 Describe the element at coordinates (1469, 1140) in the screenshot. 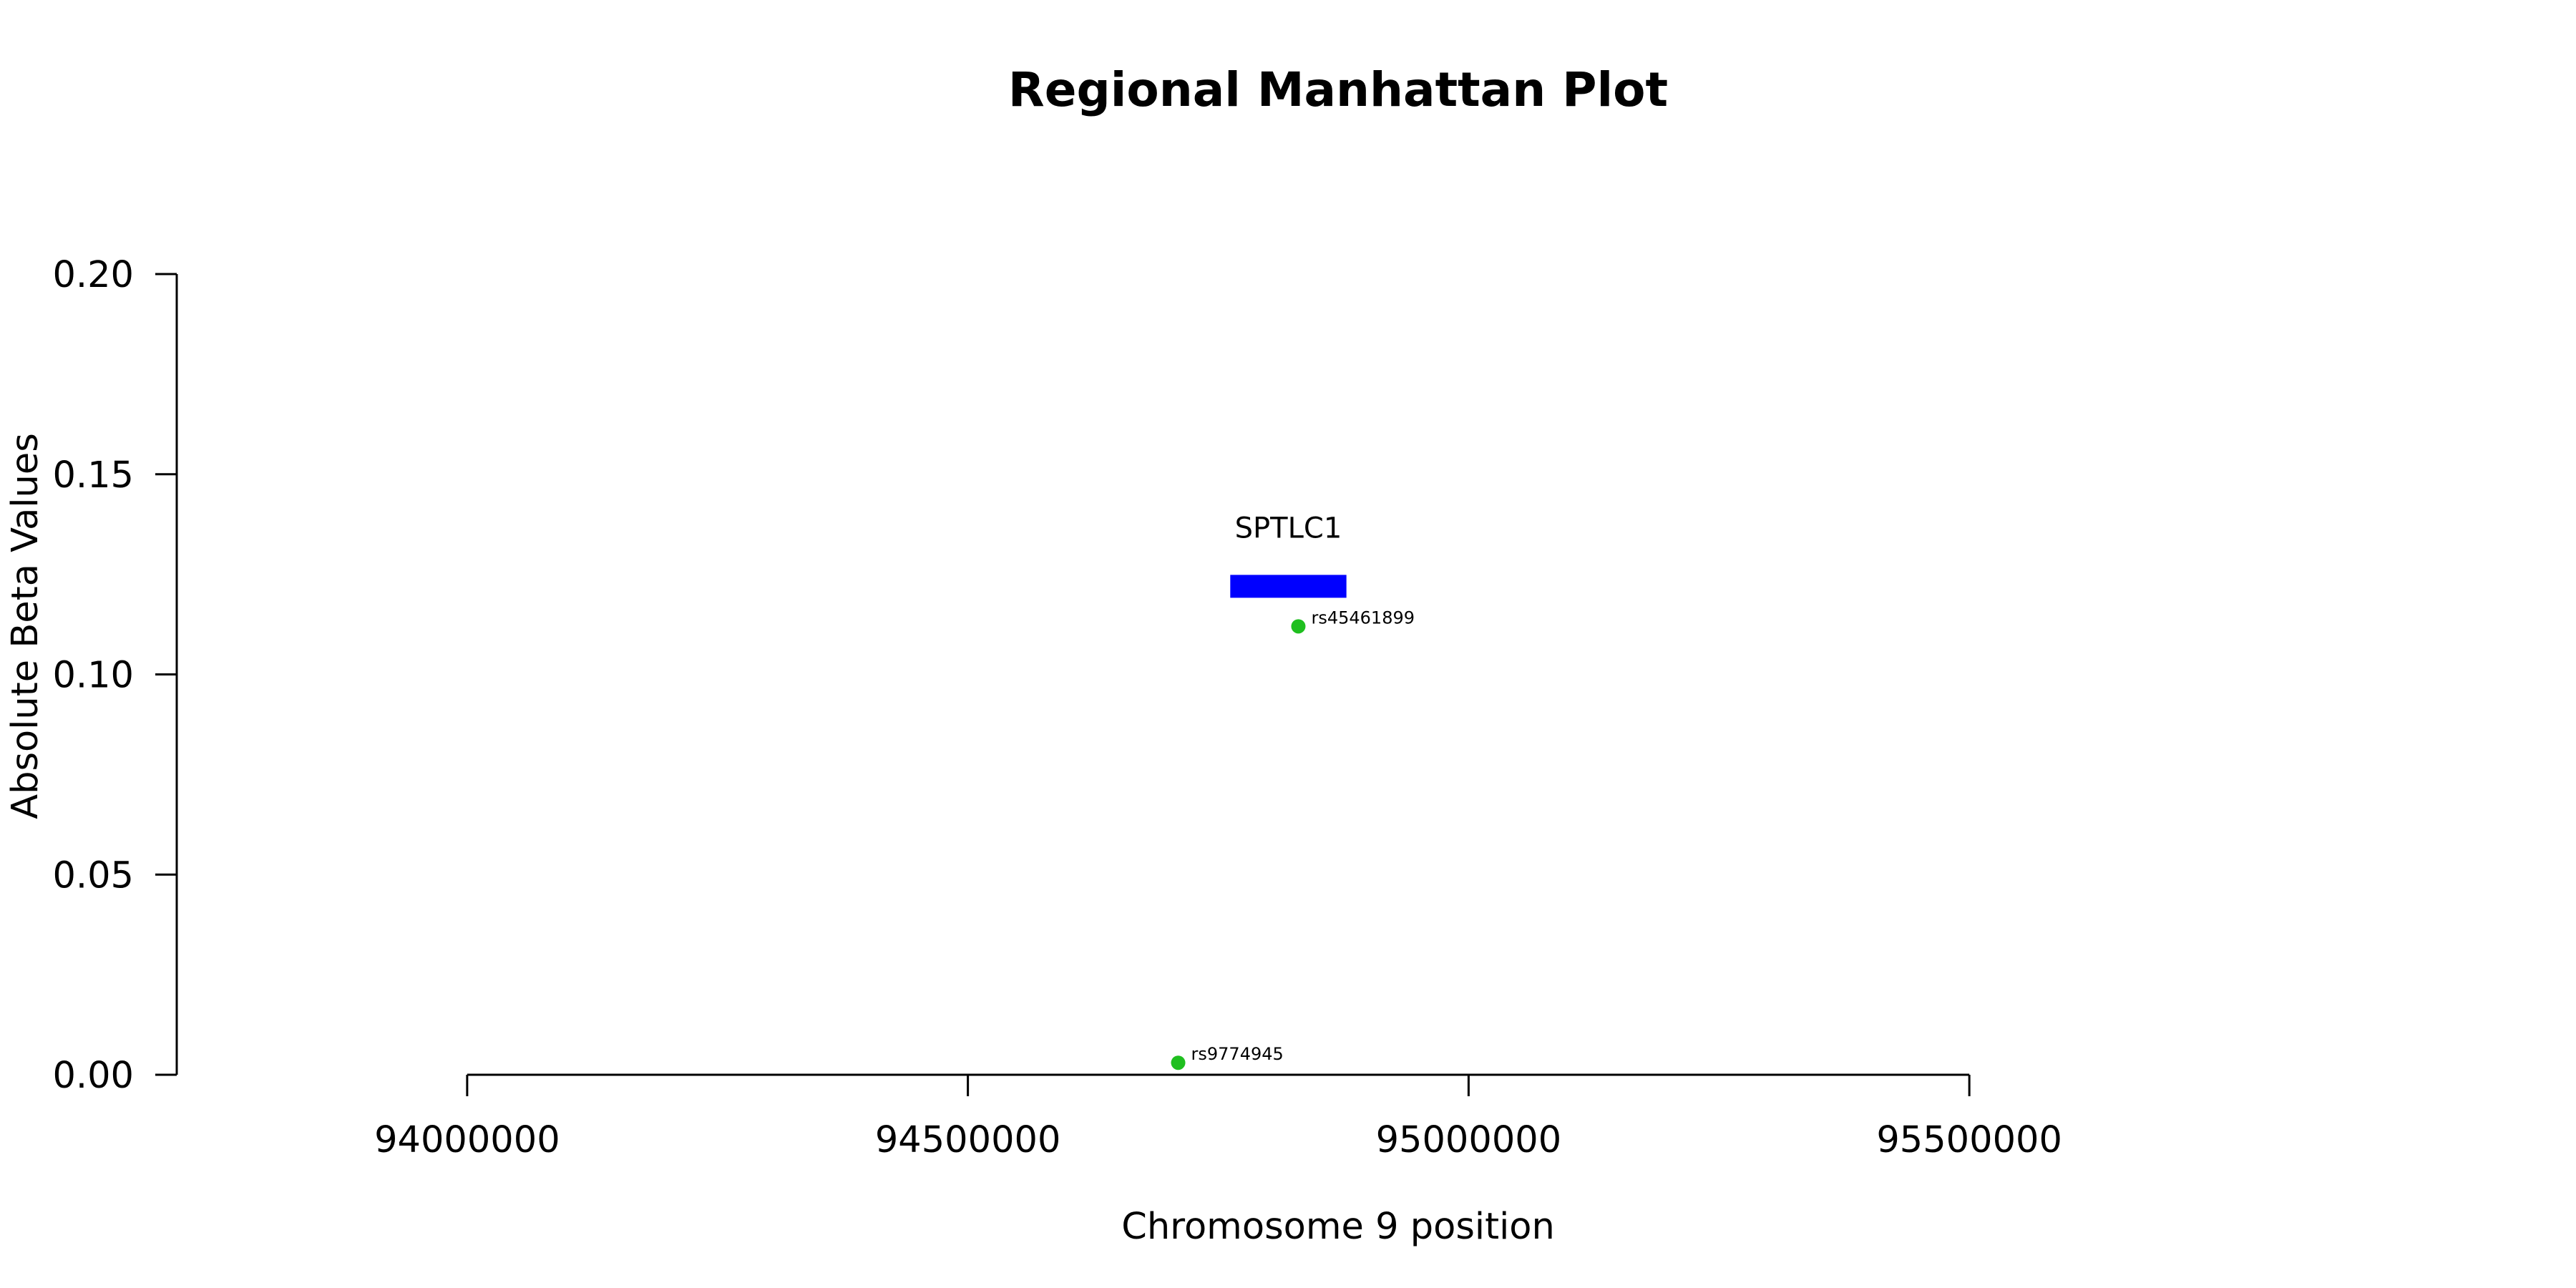

I see `x-tick-label: 95000000` at that location.